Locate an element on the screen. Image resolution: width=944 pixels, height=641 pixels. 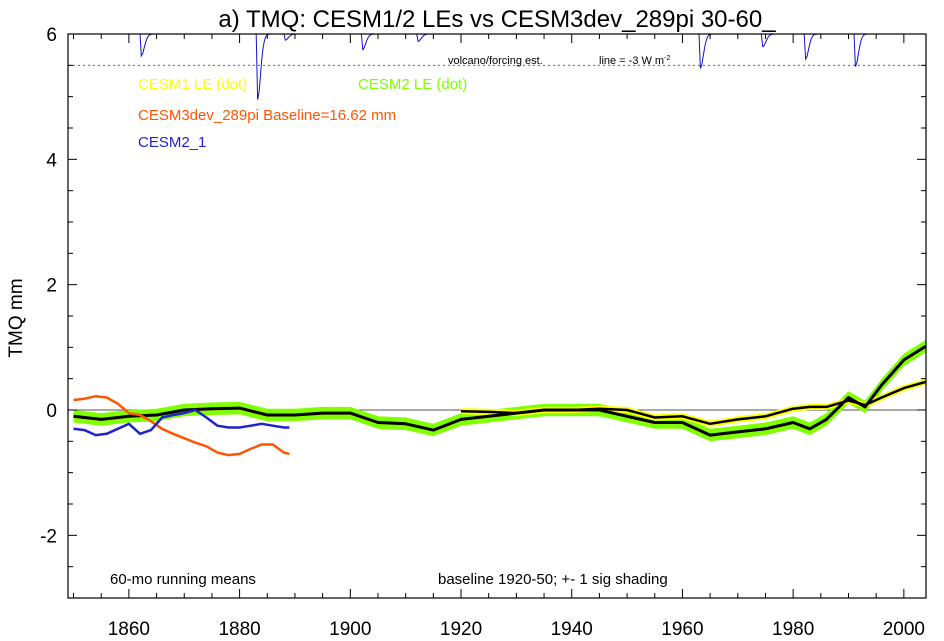
y-axis-label: TMQ mm is located at coordinates (16, 317).